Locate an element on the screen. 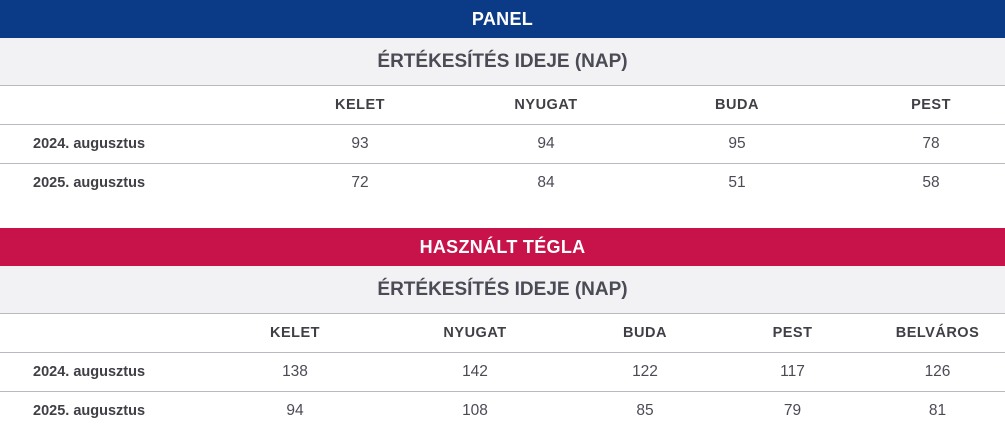 This screenshot has height=442, width=1005. tegla-col-buda: BUDA is located at coordinates (645, 333).